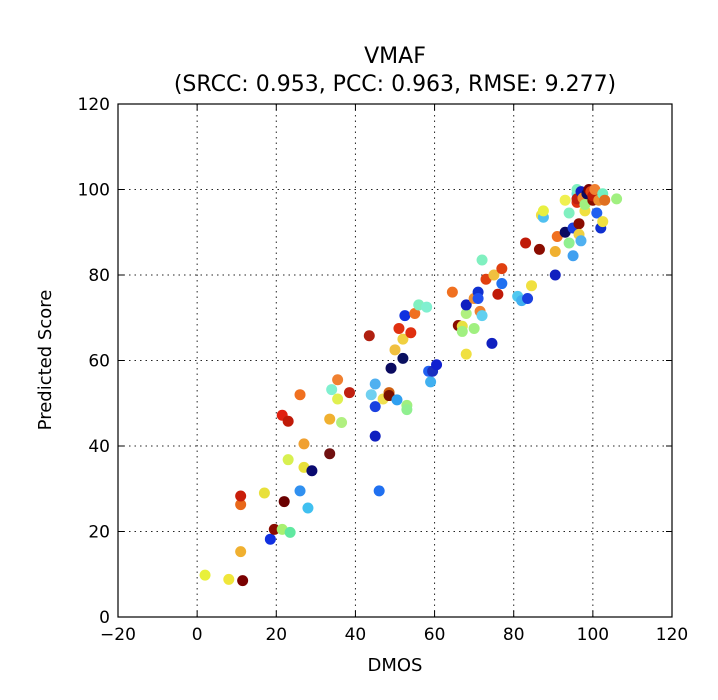 This screenshot has width=718, height=700. What do you see at coordinates (99, 533) in the screenshot?
I see `y-tick-label: 20` at bounding box center [99, 533].